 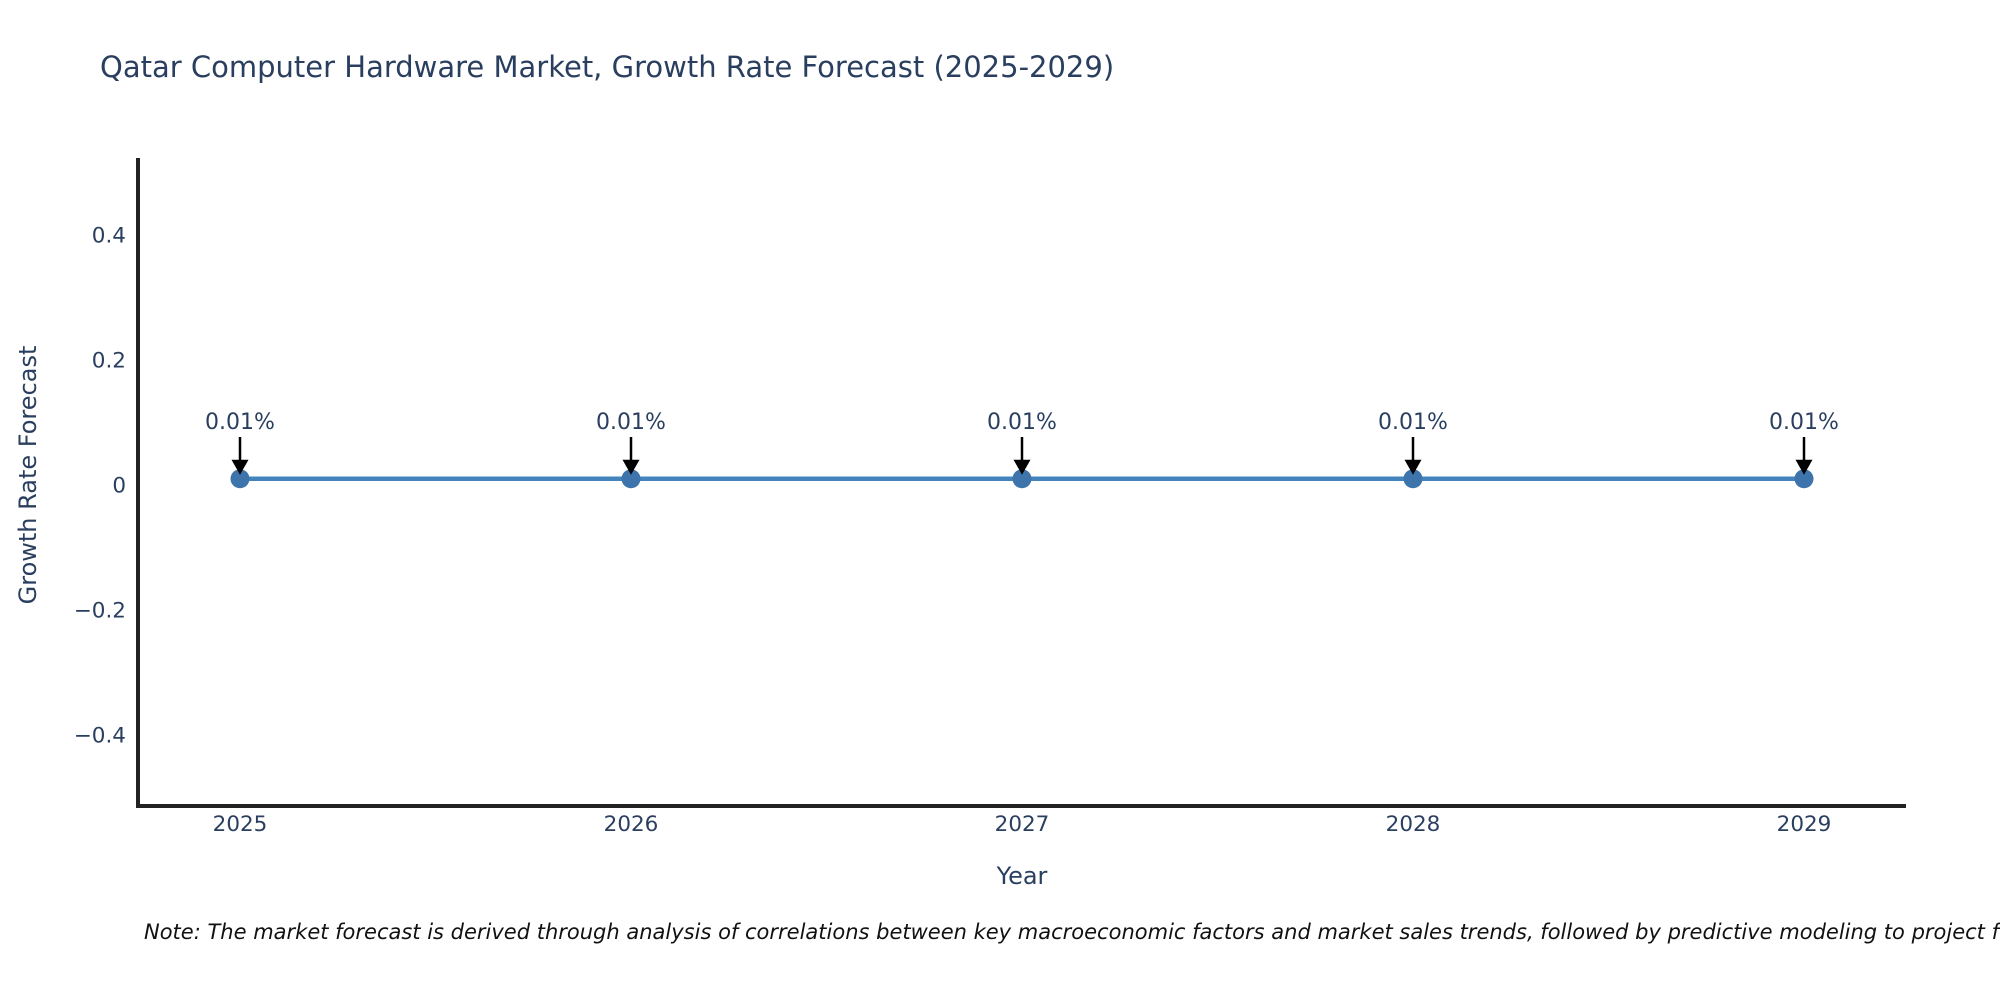 I want to click on x-tick-label: 2028, so click(x=1413, y=824).